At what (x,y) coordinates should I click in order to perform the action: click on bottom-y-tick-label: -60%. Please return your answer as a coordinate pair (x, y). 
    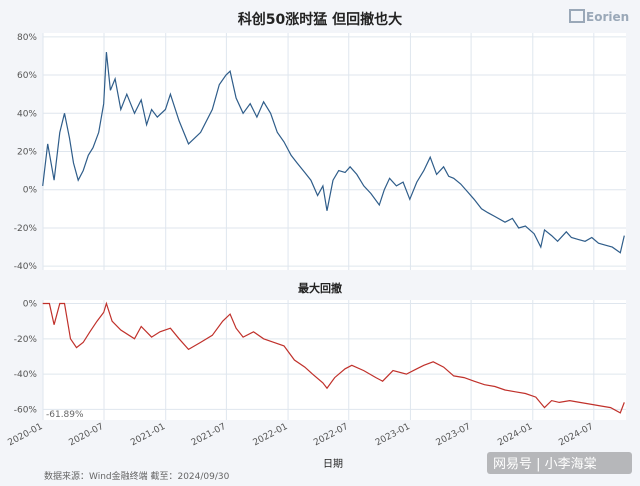
    Looking at the image, I should click on (26, 410).